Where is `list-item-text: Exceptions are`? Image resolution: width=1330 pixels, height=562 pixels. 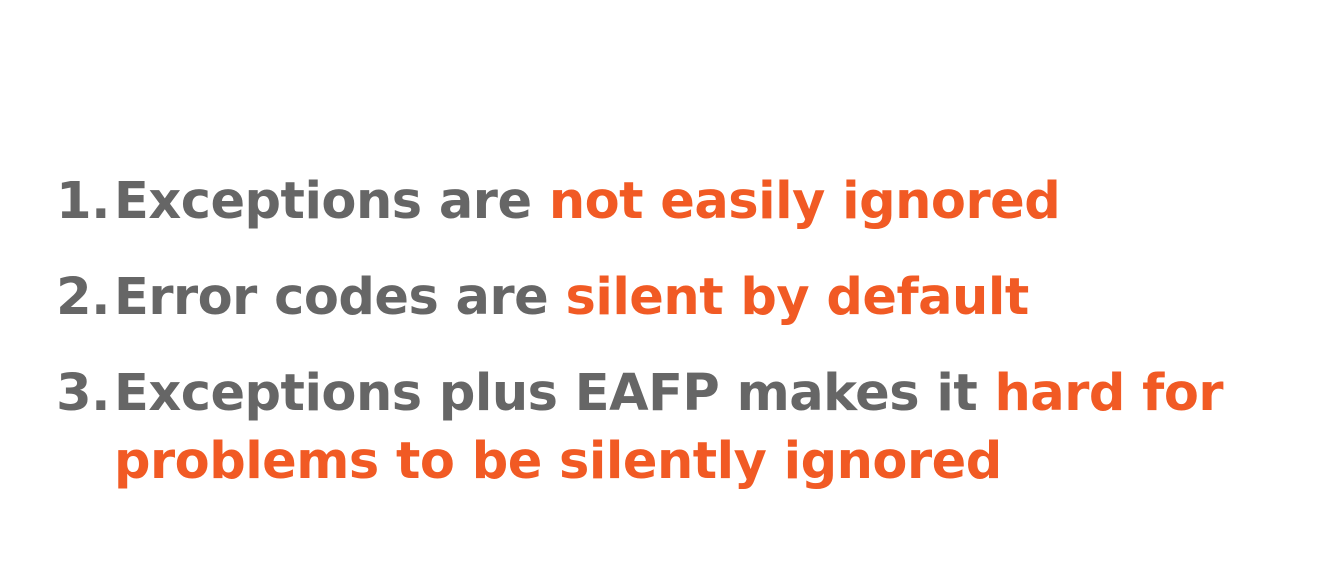 list-item-text: Exceptions are is located at coordinates (323, 201).